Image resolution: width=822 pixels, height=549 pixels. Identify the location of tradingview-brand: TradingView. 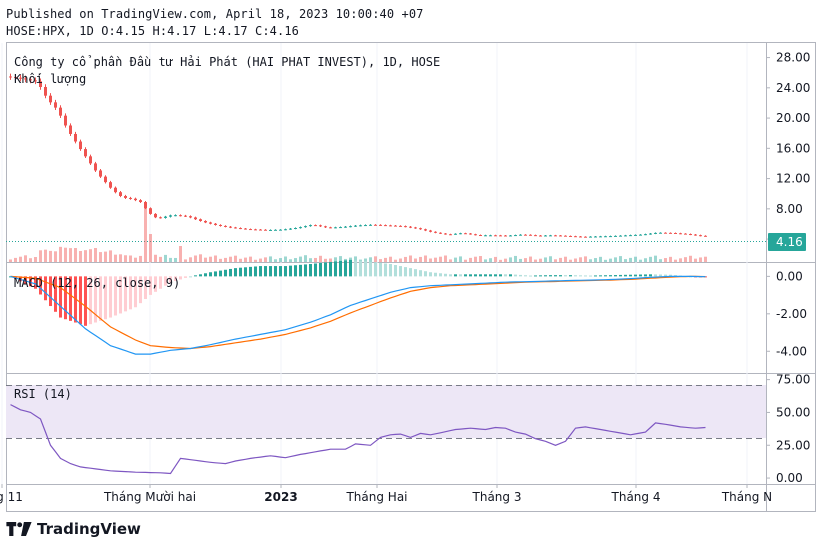
(73, 529).